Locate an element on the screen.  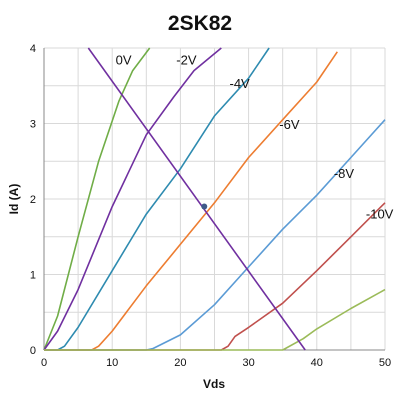
y-axis-label: Id (A) is located at coordinates (14, 199).